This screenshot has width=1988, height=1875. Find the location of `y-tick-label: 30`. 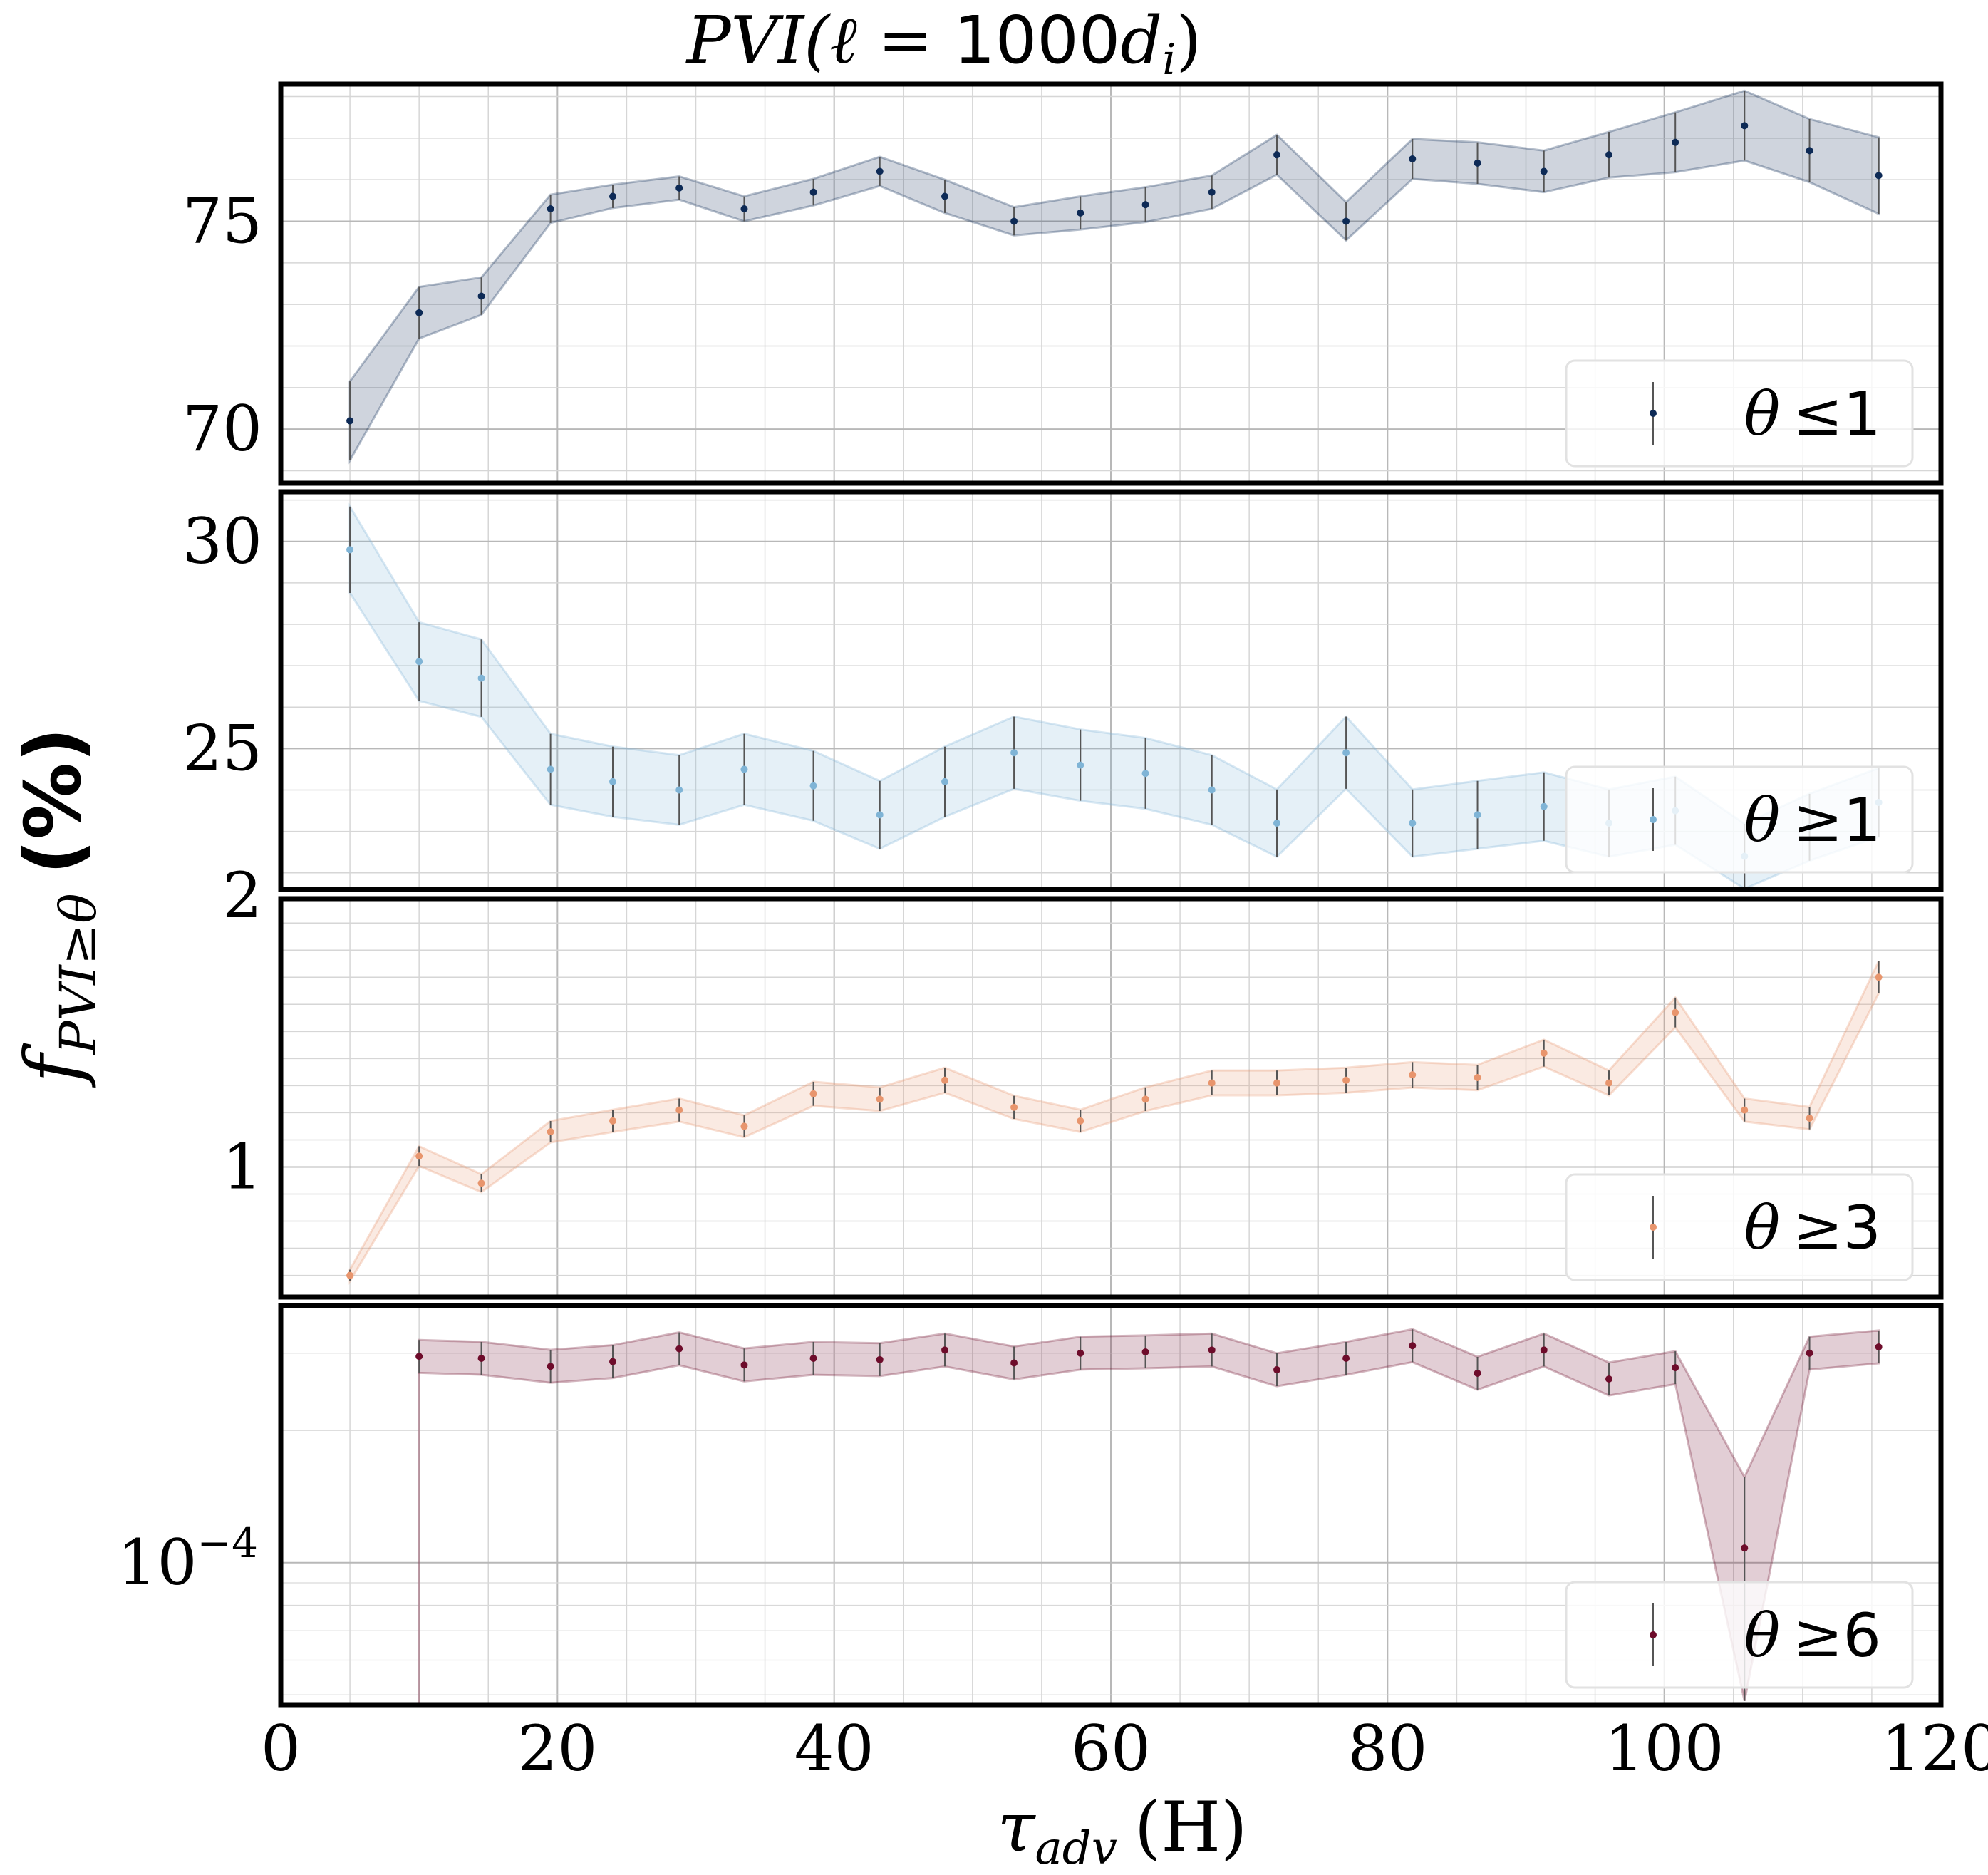

y-tick-label: 30 is located at coordinates (222, 541).